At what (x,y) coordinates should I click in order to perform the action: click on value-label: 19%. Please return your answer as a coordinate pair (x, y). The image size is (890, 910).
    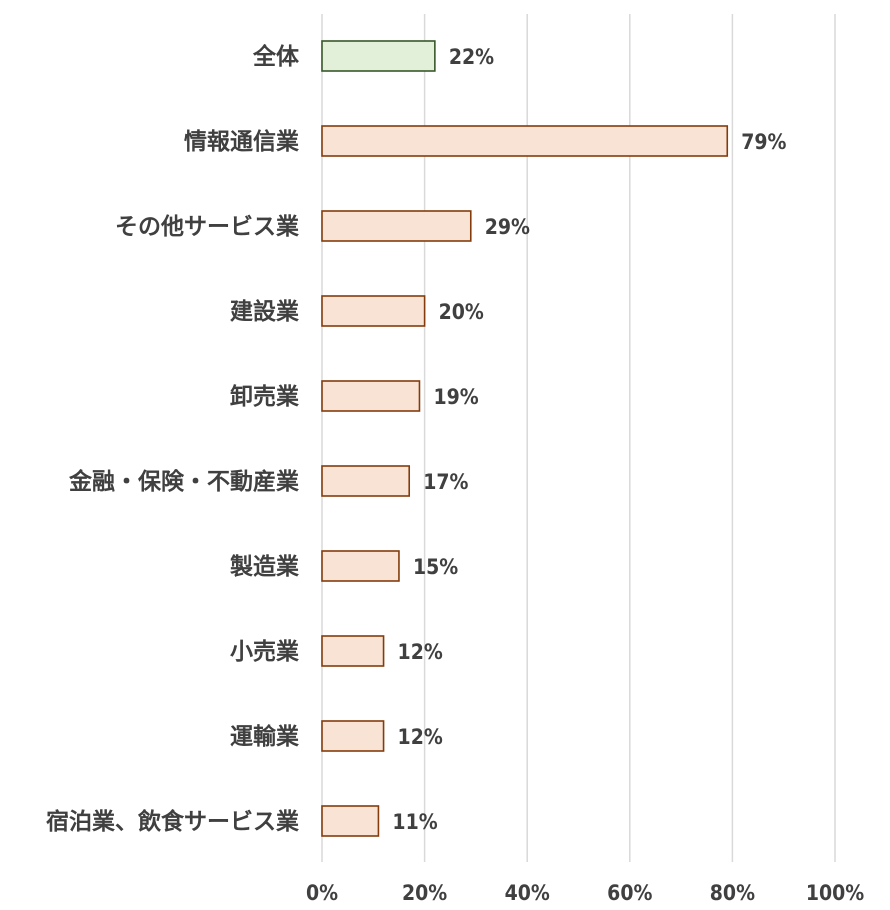
    Looking at the image, I should click on (455, 397).